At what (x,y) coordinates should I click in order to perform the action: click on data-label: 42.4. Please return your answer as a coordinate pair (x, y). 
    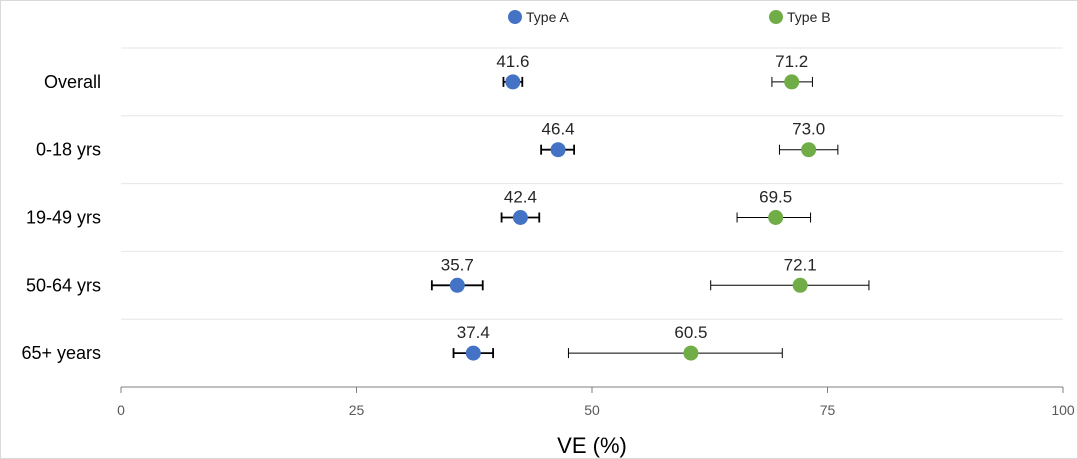
    Looking at the image, I should click on (520, 197).